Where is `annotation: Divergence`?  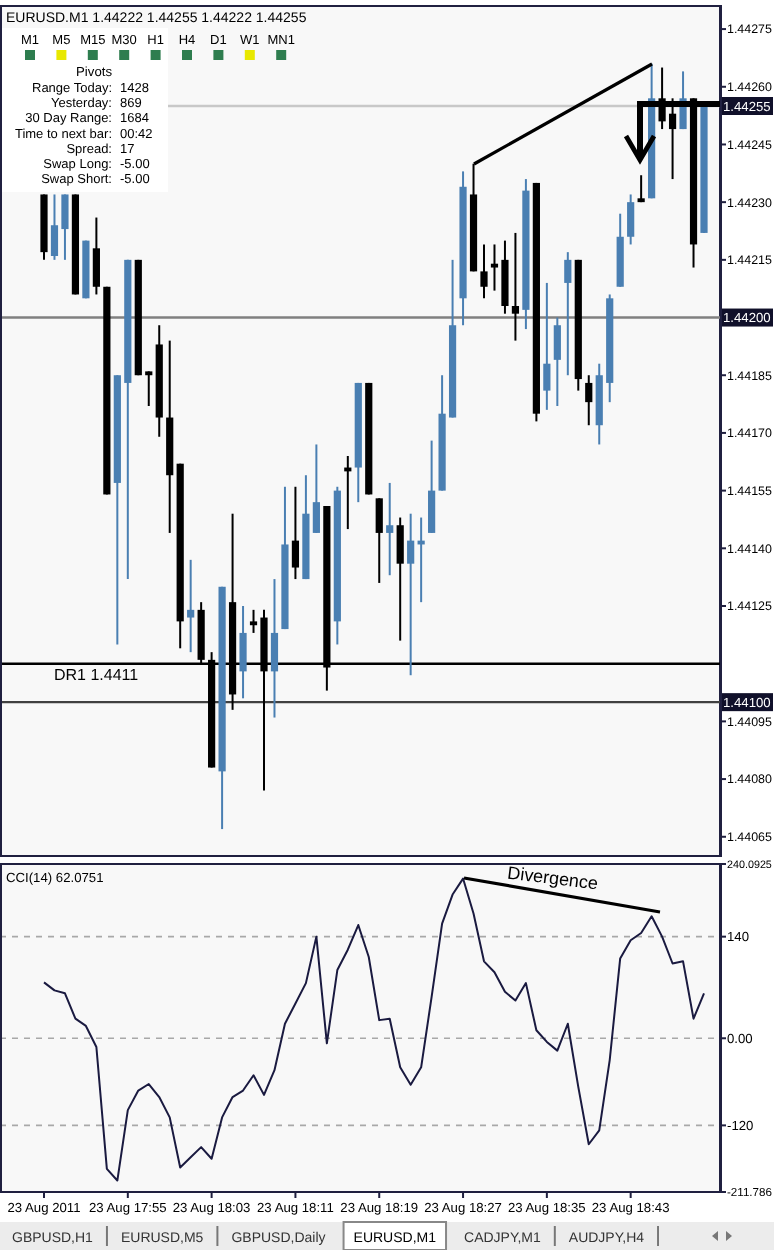
annotation: Divergence is located at coordinates (553, 878).